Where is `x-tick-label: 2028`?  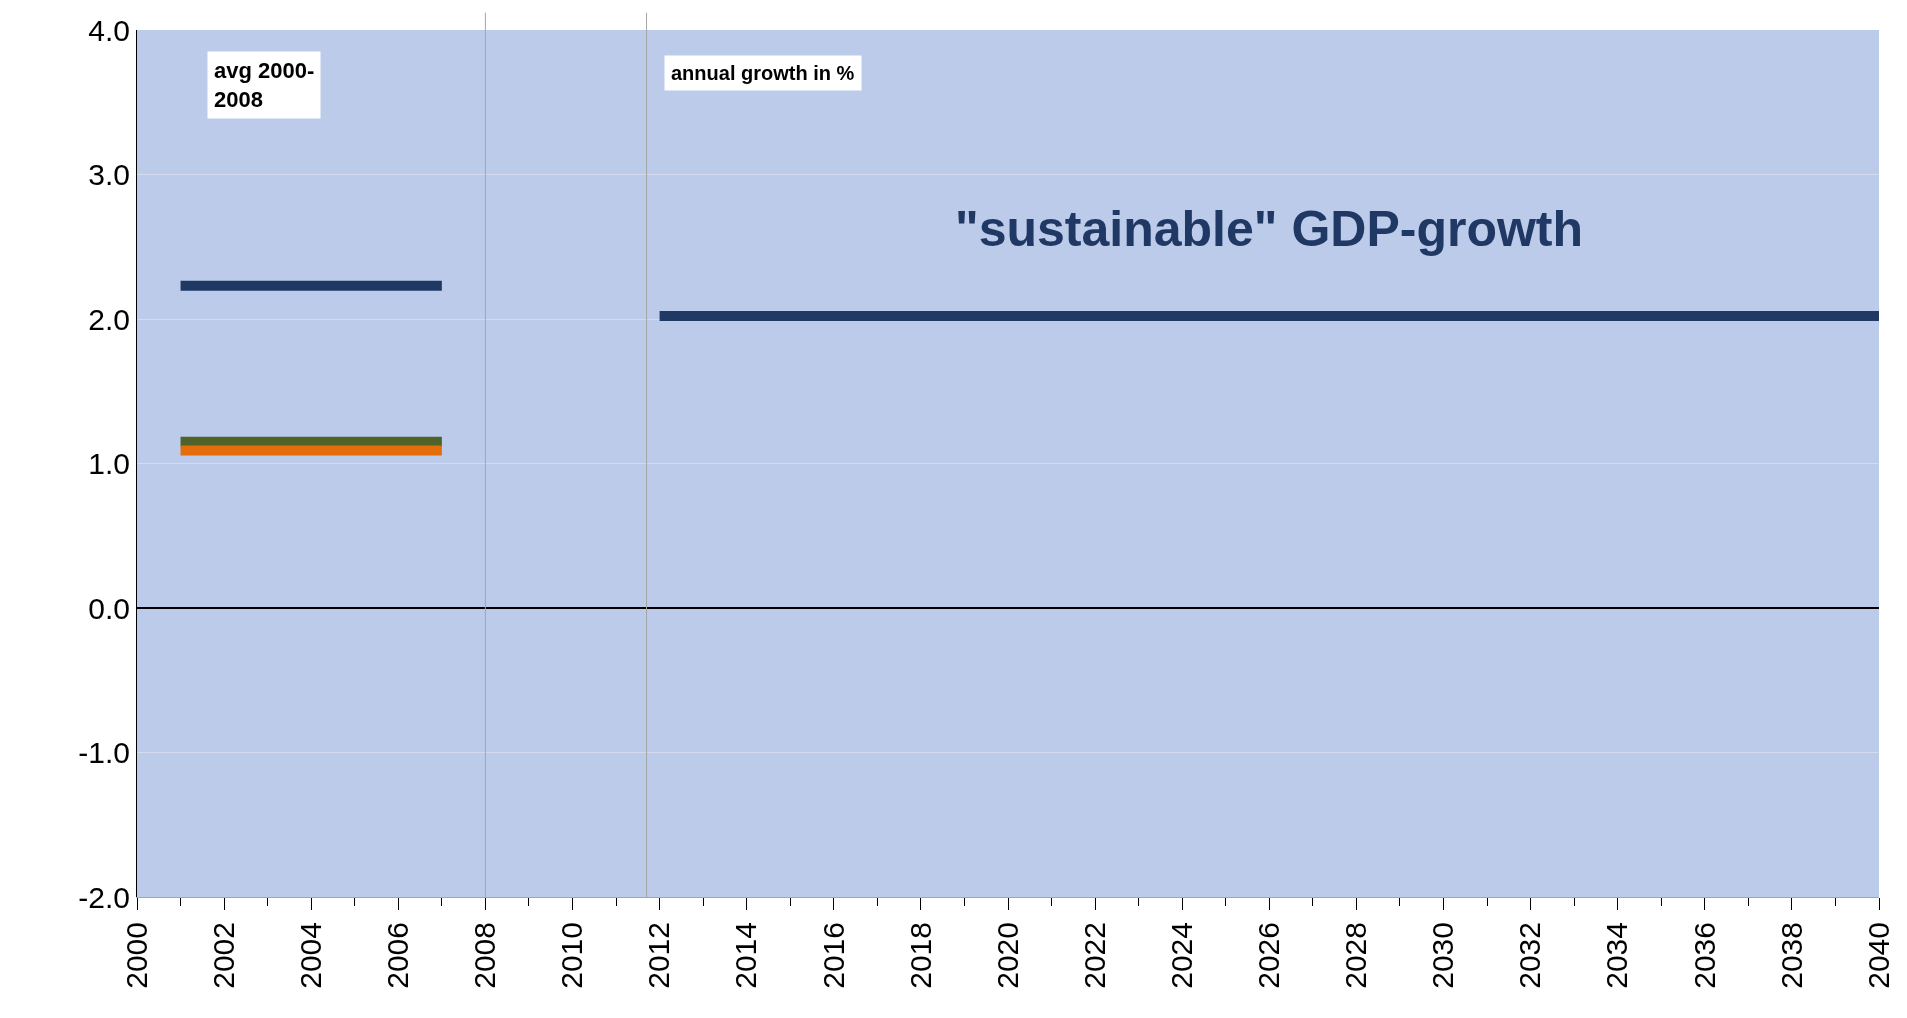 x-tick-label: 2028 is located at coordinates (1356, 955).